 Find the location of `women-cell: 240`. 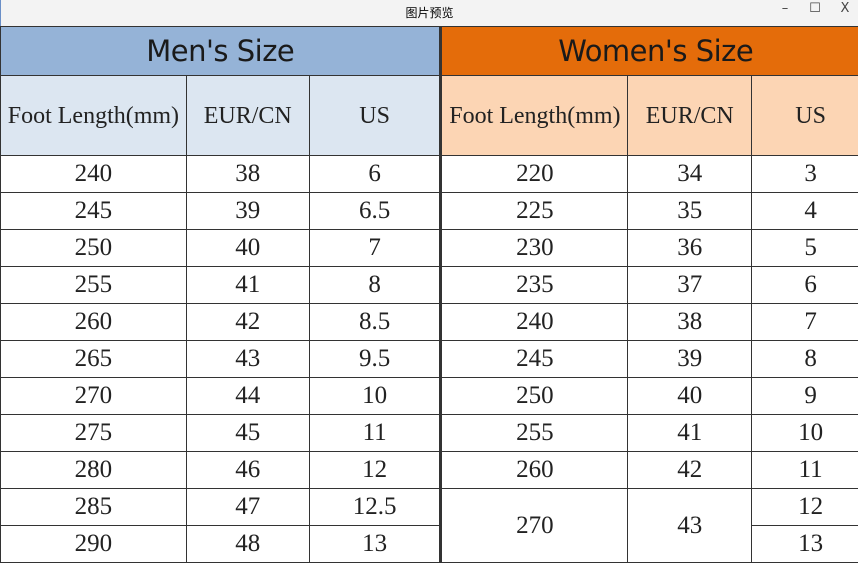

women-cell: 240 is located at coordinates (534, 322).